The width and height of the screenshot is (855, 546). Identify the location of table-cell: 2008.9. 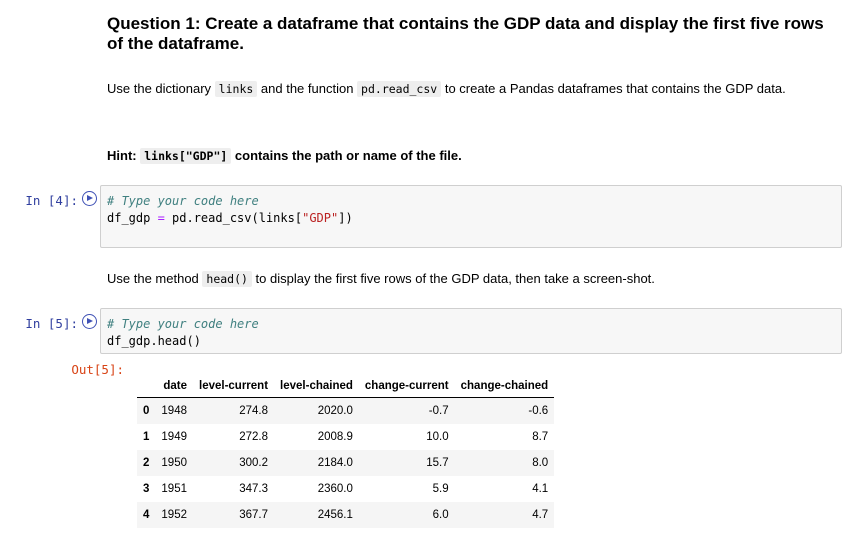
(335, 437).